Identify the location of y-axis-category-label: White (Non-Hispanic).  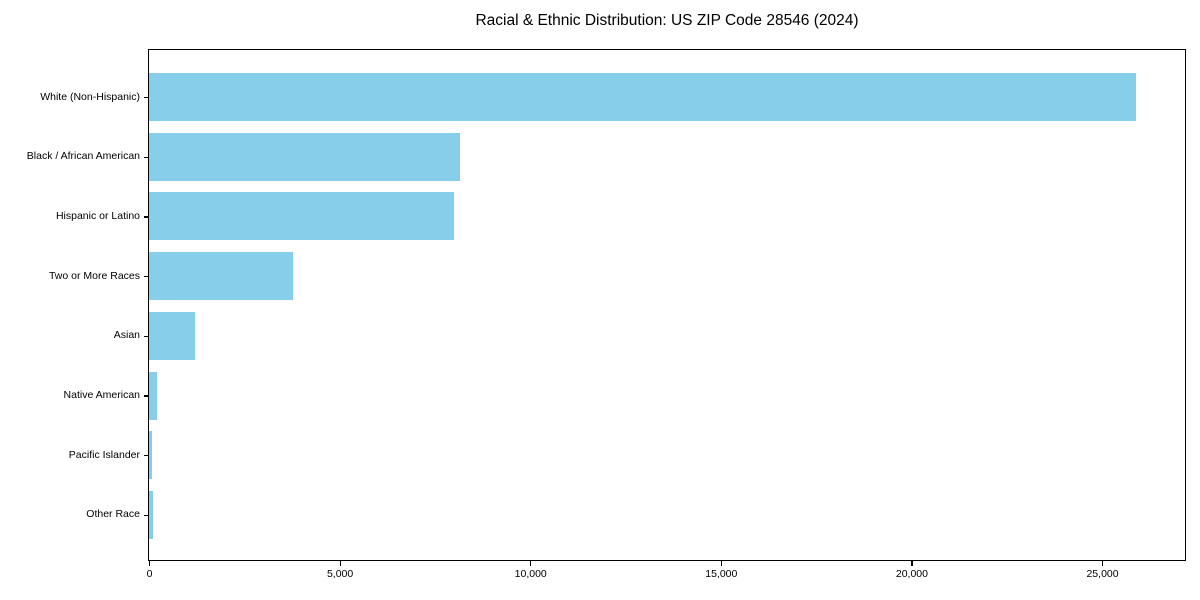
(90, 96).